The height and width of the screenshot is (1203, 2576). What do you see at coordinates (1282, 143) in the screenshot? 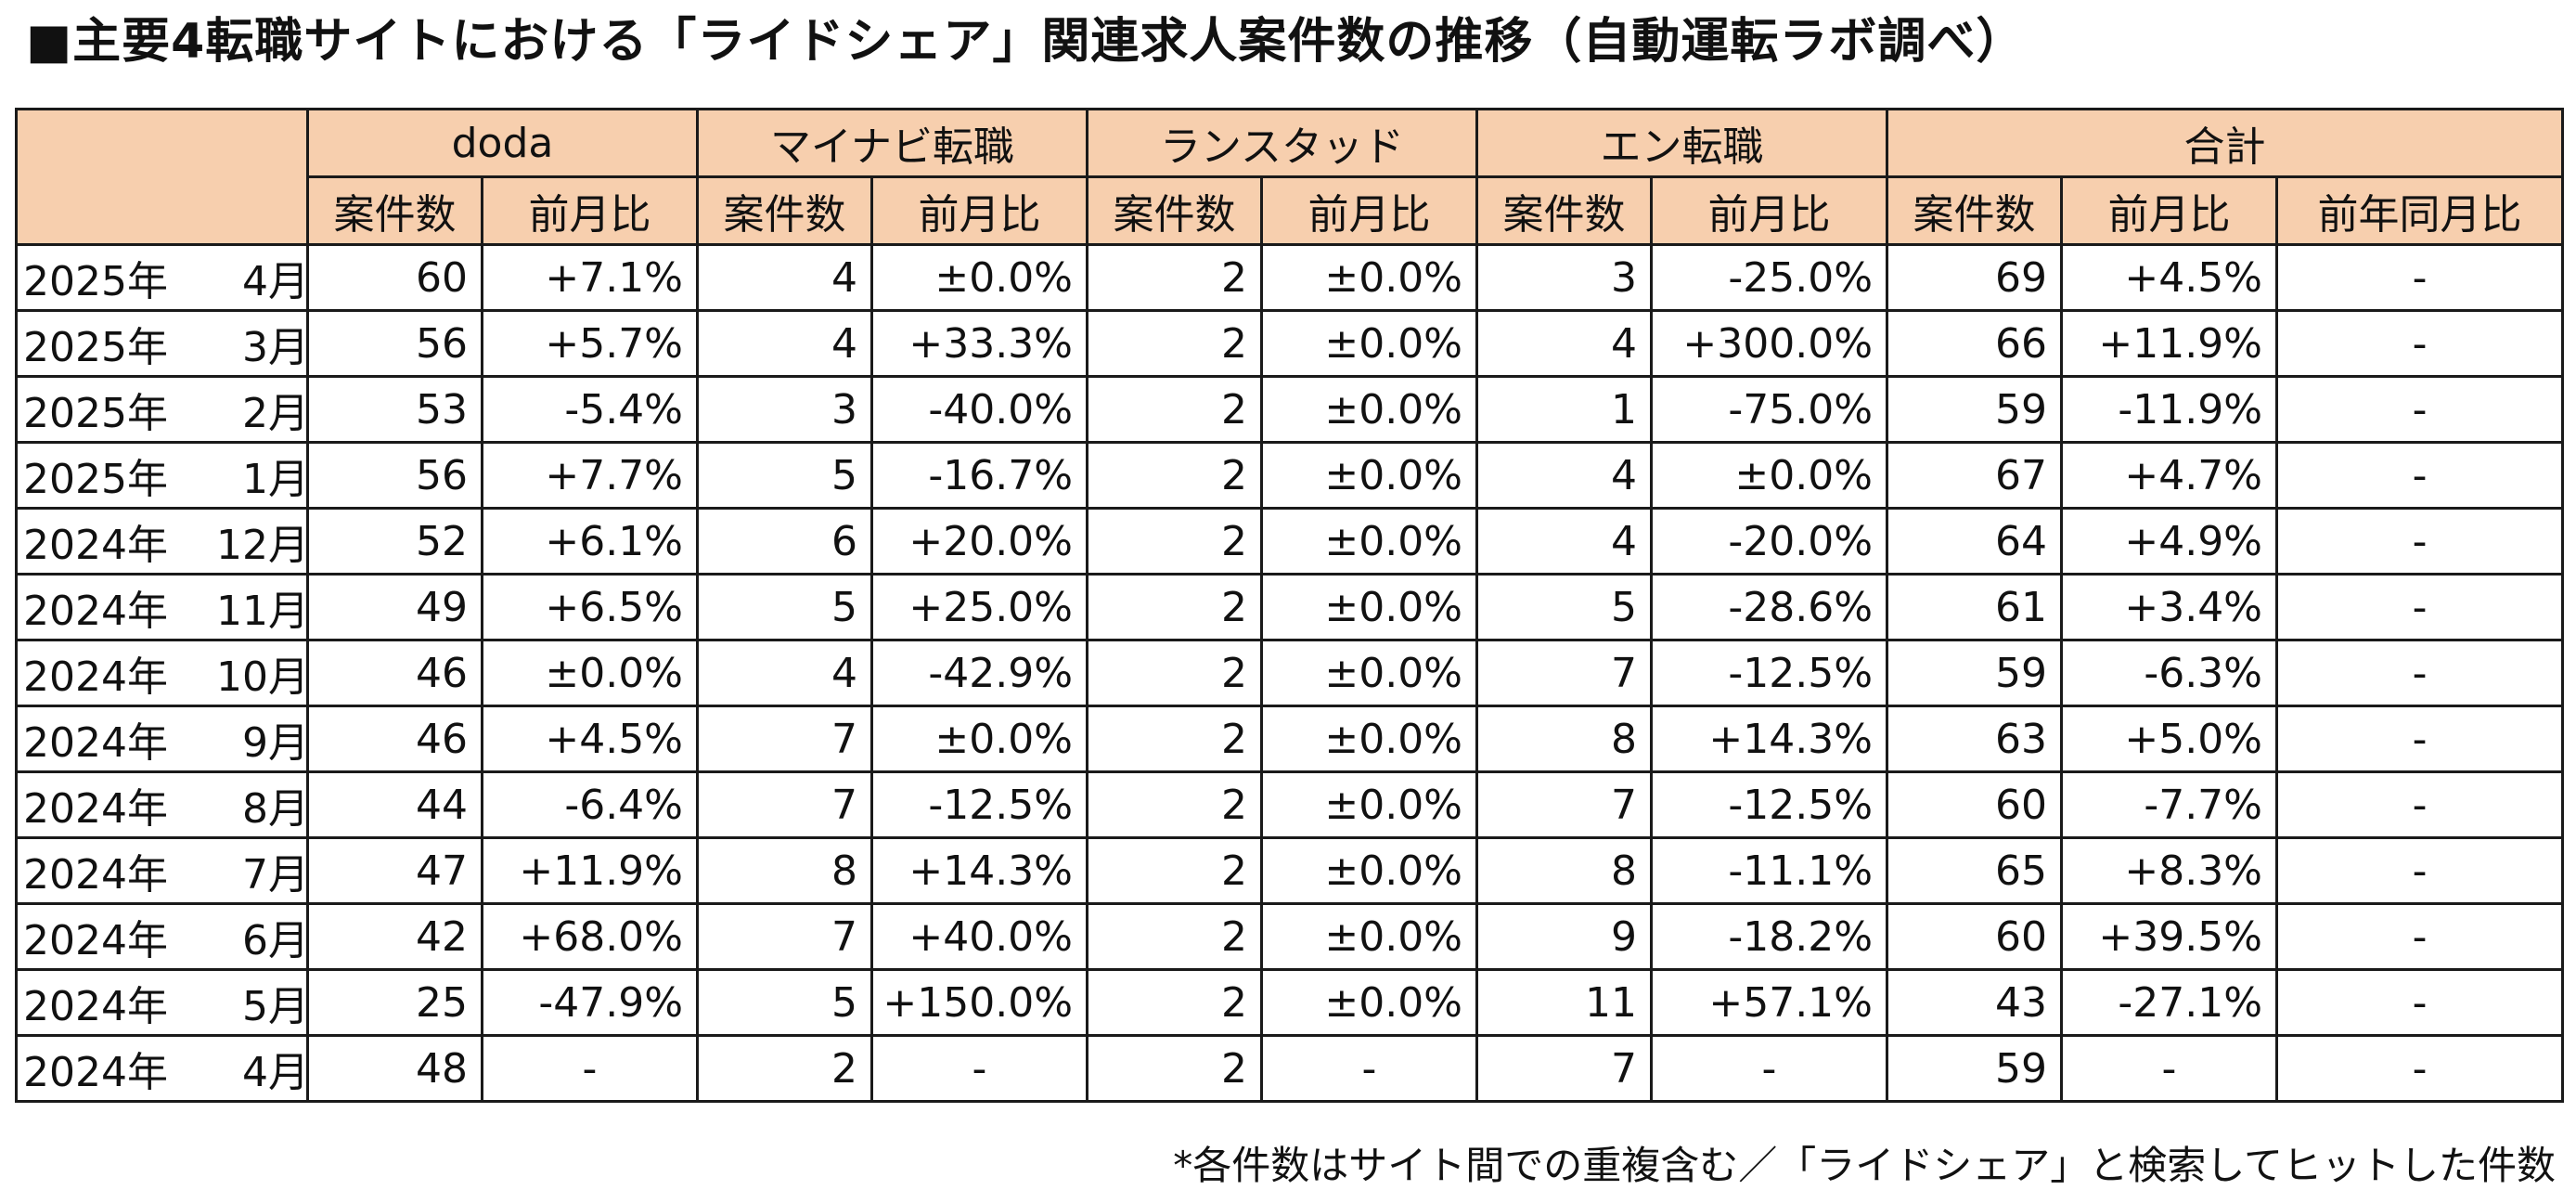
I see `site-header-randstad: ランスタッド` at bounding box center [1282, 143].